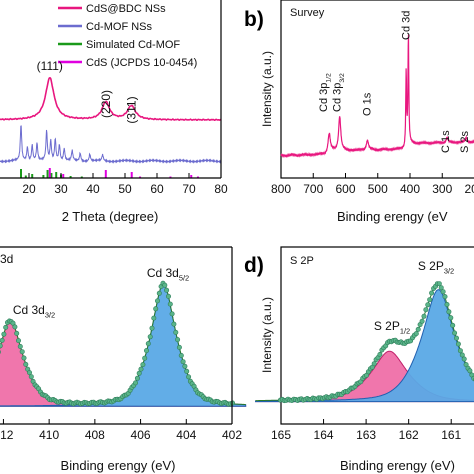 Image resolution: width=474 pixels, height=474 pixels. What do you see at coordinates (324, 435) in the screenshot?
I see `tick-d-label: 164` at bounding box center [324, 435].